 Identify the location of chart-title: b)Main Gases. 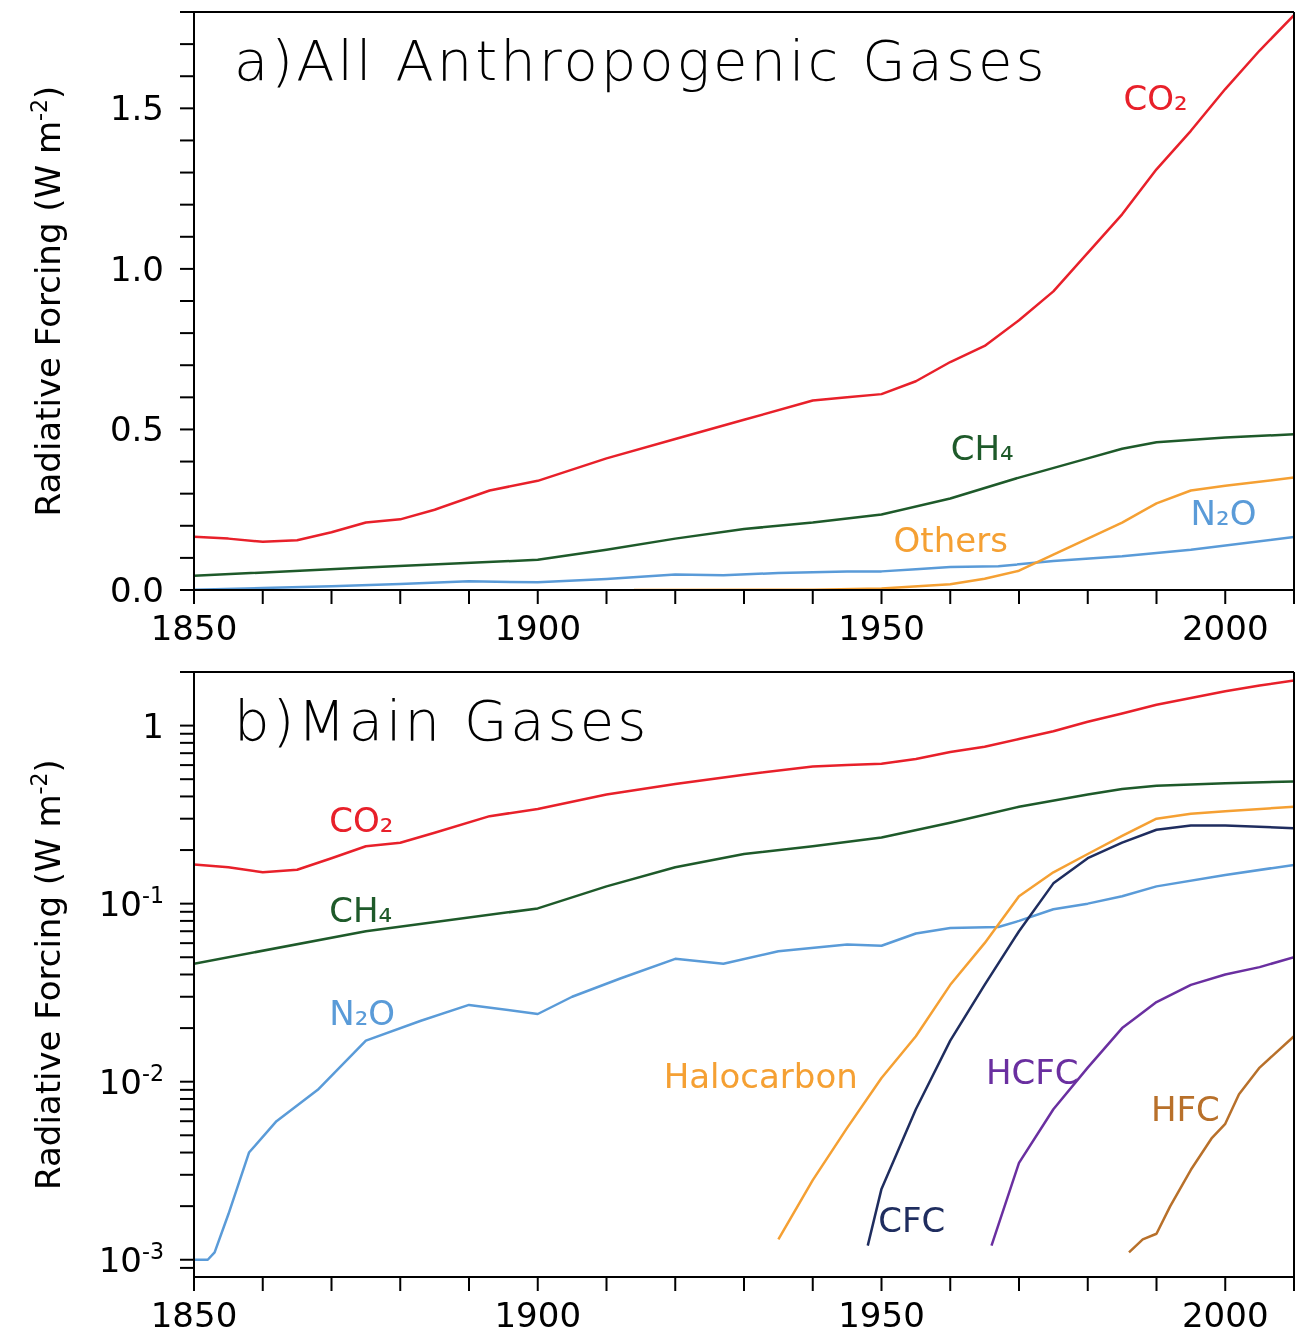
(442, 720).